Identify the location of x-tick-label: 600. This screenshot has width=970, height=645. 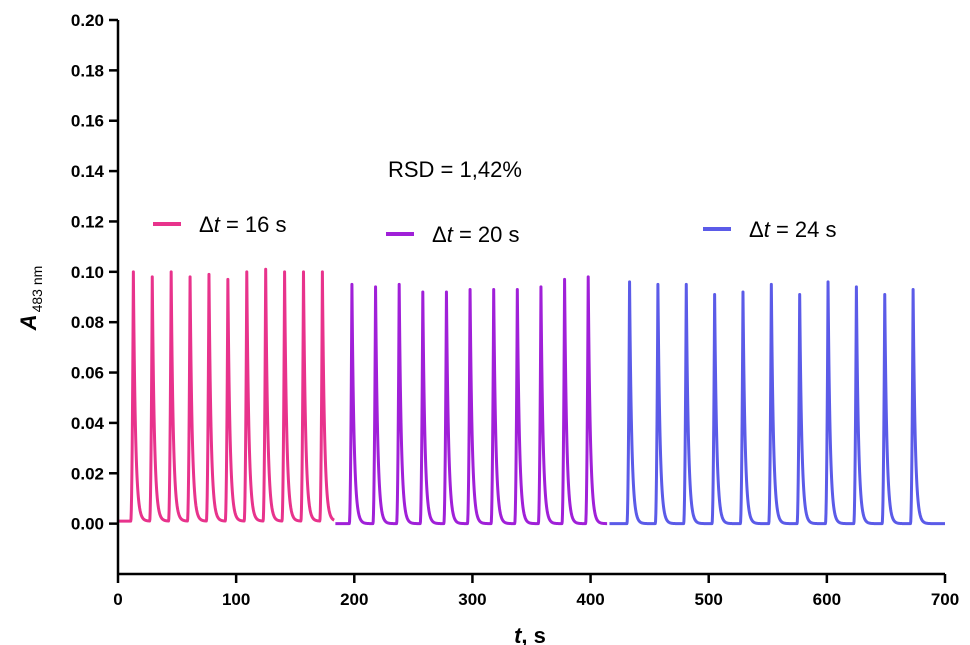
(827, 599).